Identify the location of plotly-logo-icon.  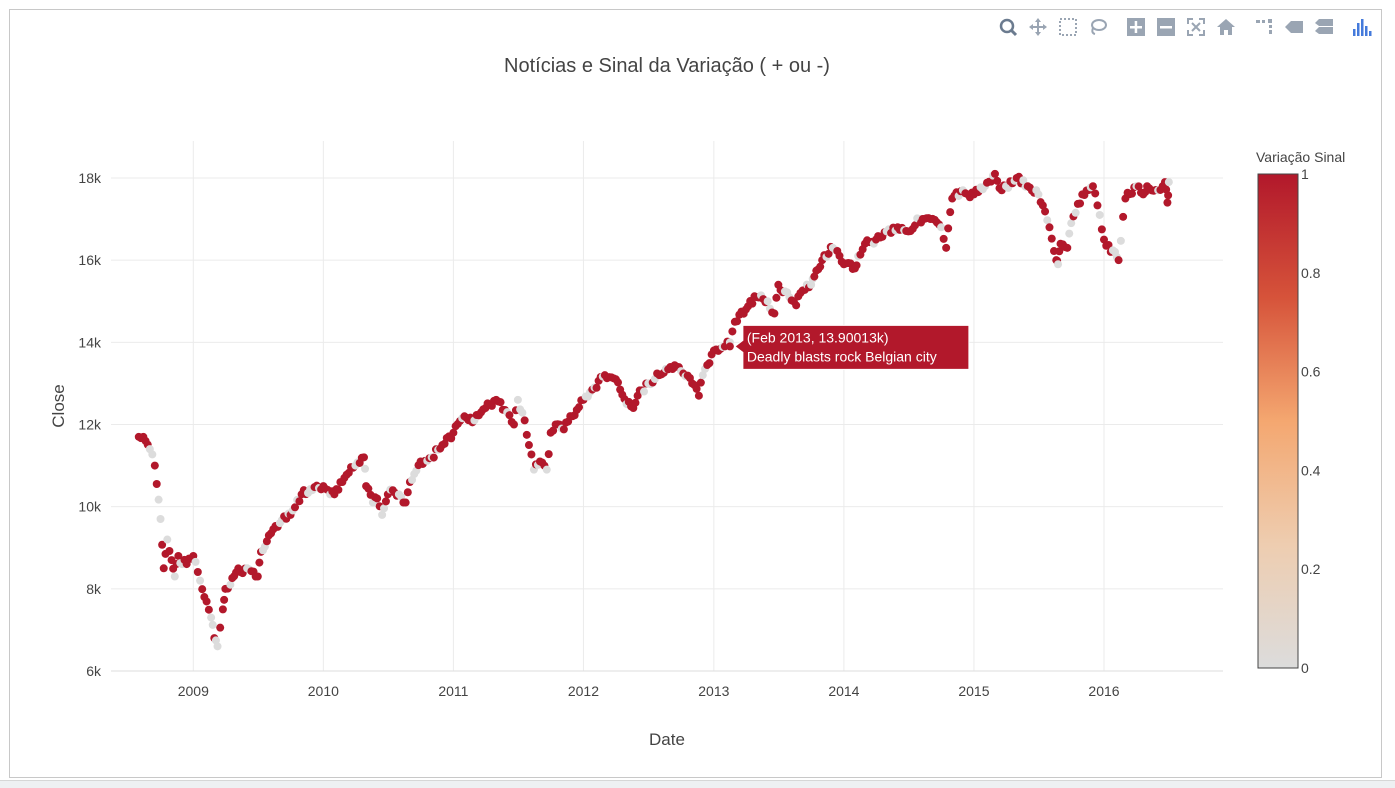
(1362, 27).